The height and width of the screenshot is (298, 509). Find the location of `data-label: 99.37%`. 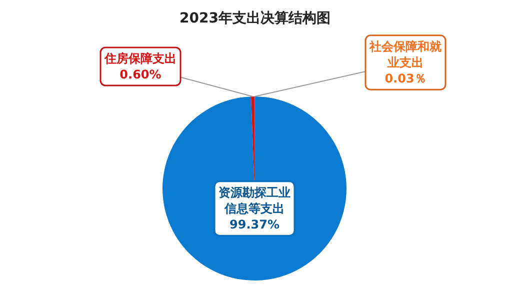

data-label: 99.37% is located at coordinates (255, 225).